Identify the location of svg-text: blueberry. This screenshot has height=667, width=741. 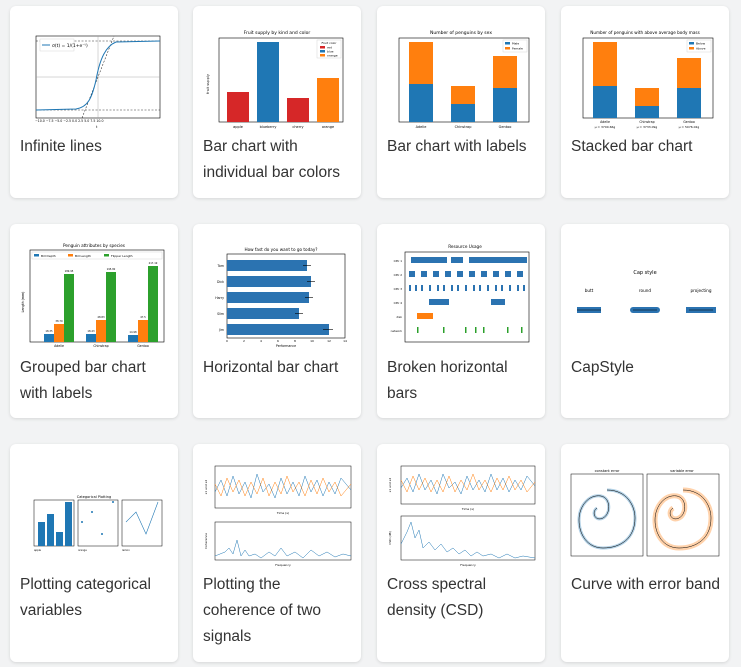
(268, 127).